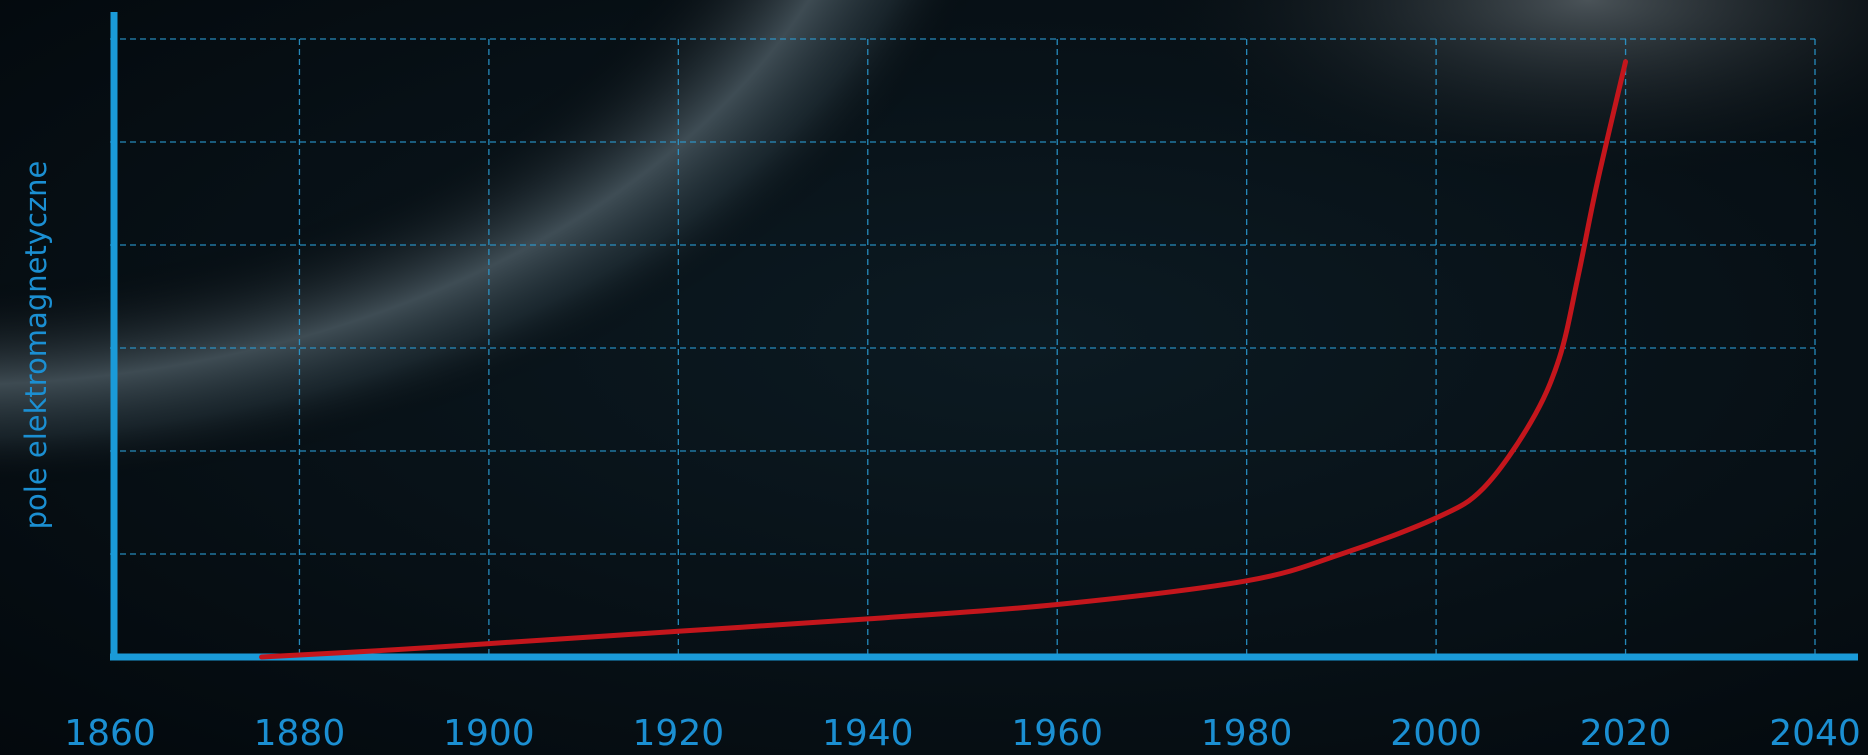 The image size is (1868, 755). Describe the element at coordinates (868, 733) in the screenshot. I see `x-tick-label: 1940` at that location.